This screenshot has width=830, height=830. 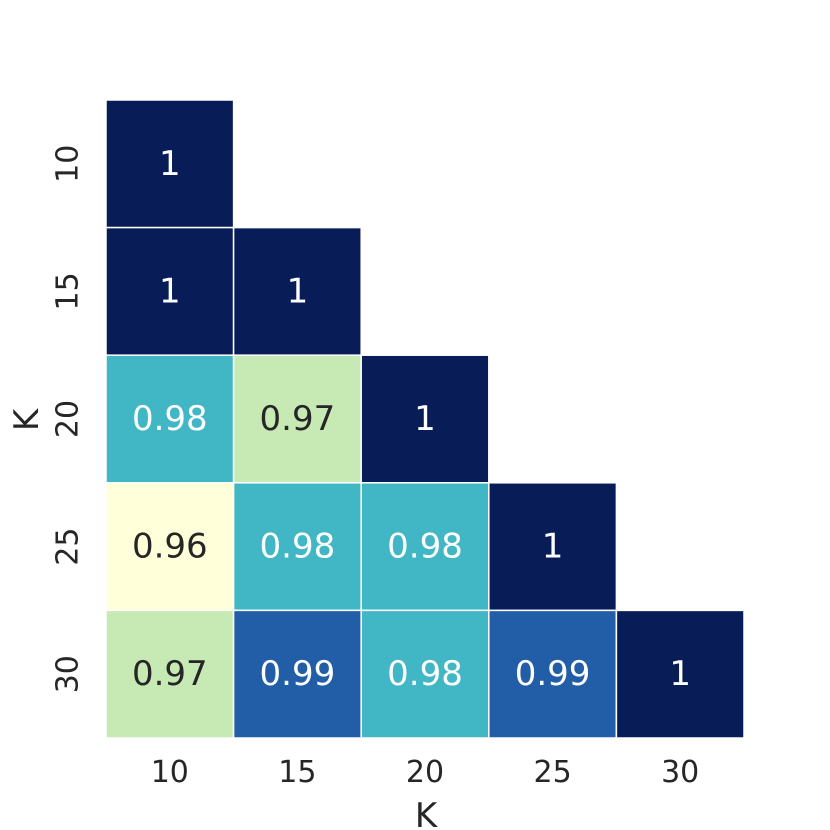 What do you see at coordinates (27, 419) in the screenshot?
I see `y-axis-label: K` at bounding box center [27, 419].